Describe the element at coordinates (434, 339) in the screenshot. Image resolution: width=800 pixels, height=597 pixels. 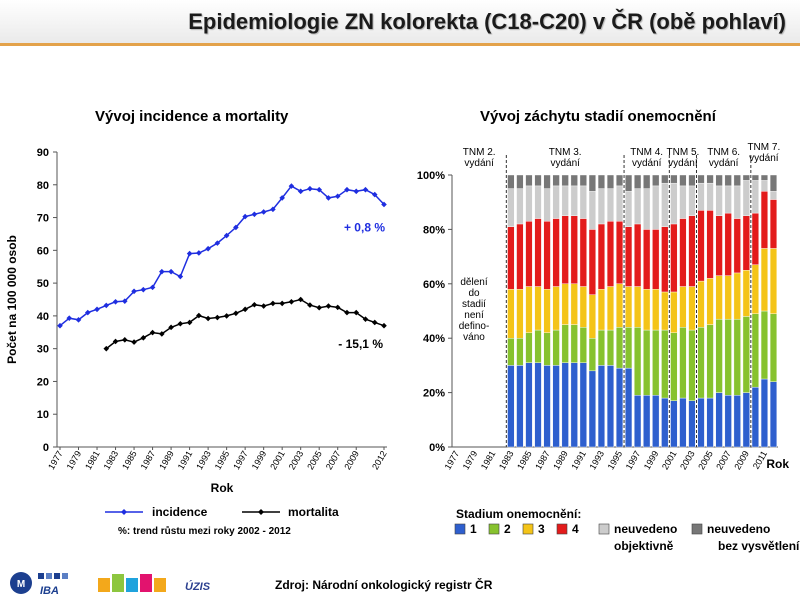
I see `y-tick-label: 40%` at that location.